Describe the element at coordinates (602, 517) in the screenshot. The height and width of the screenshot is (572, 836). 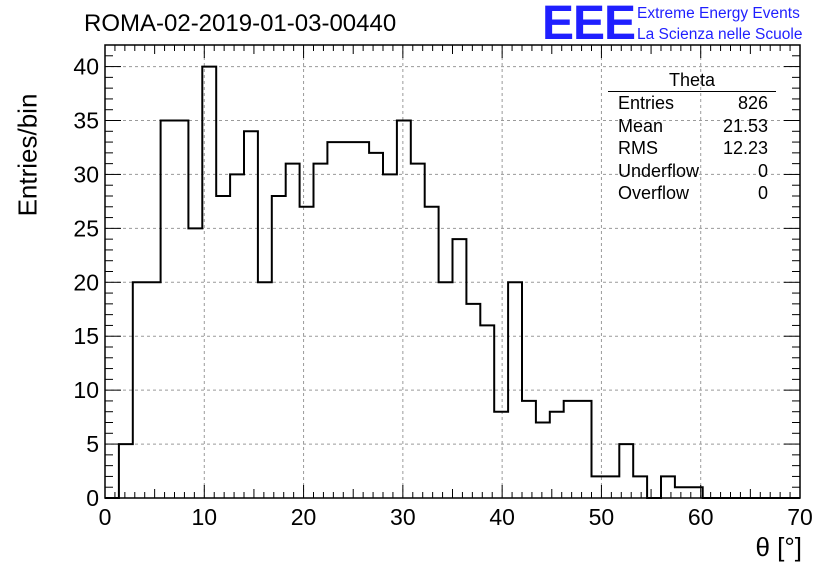
I see `x-tick-label: 50` at that location.